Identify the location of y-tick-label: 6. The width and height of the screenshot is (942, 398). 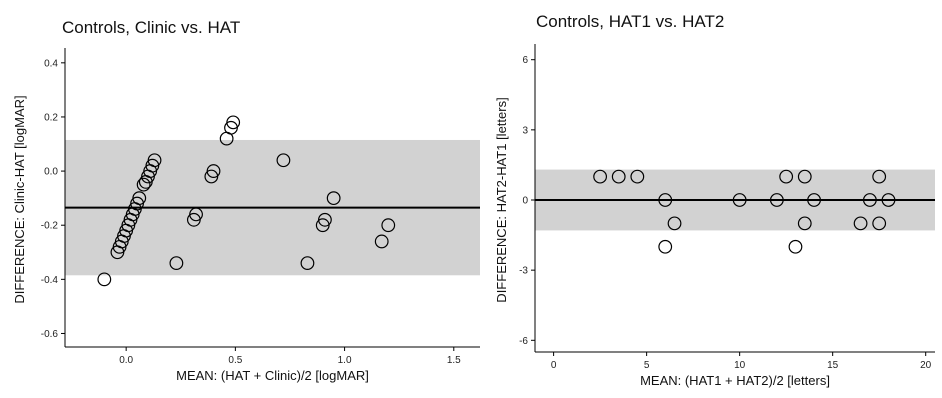
(525, 60).